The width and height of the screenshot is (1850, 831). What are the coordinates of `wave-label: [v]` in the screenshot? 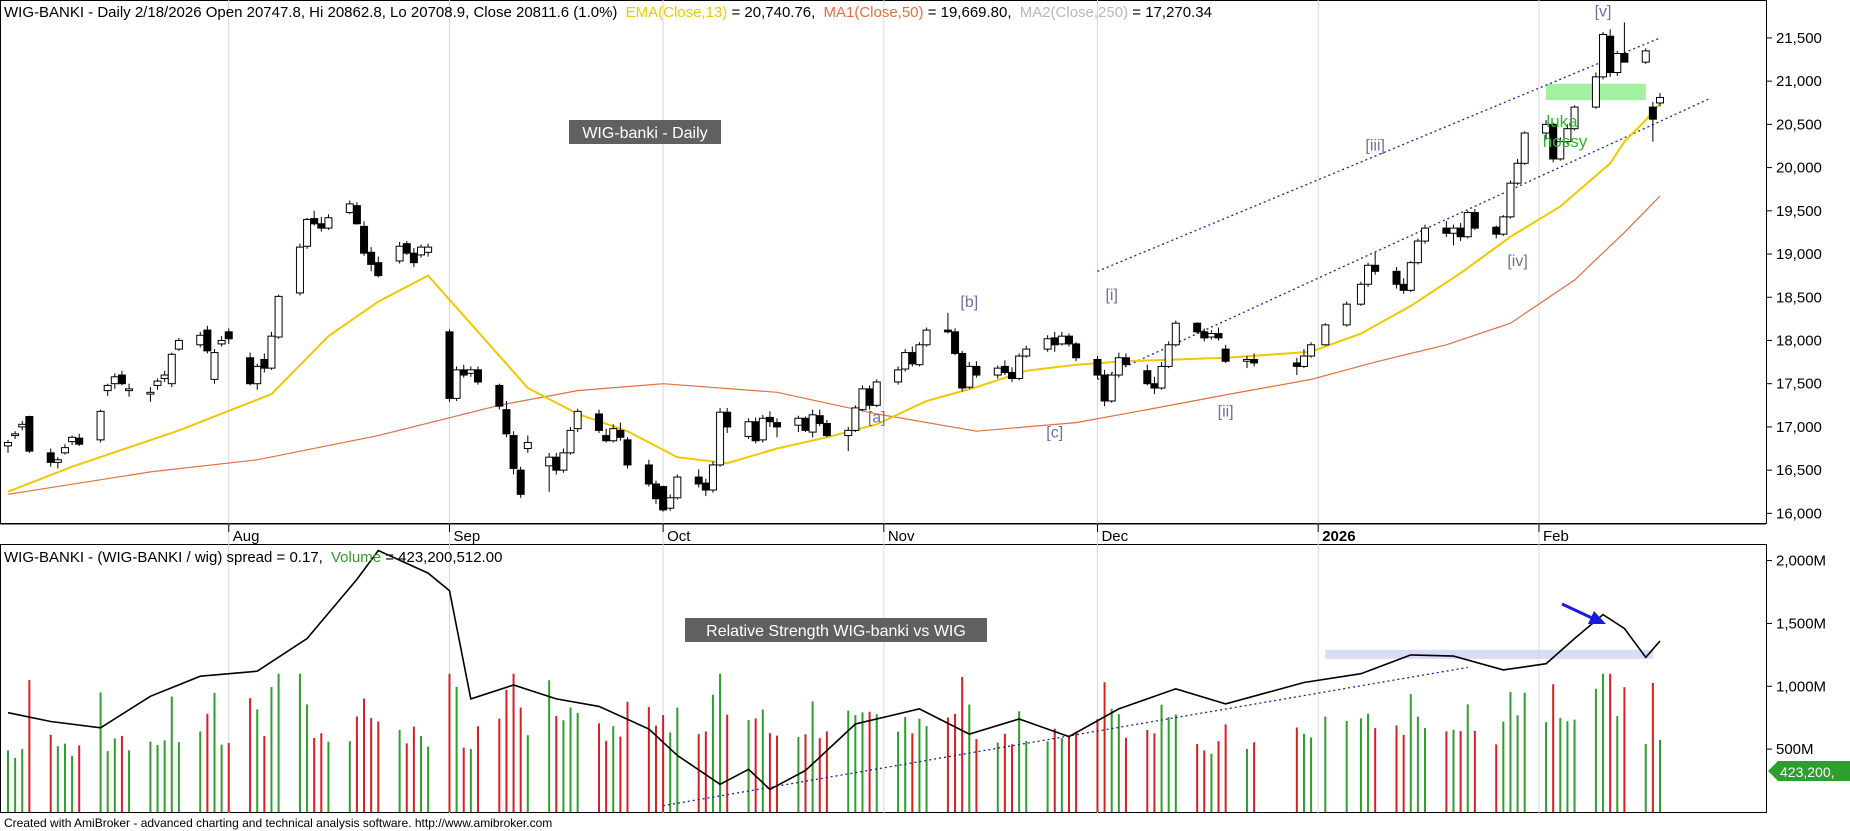 It's located at (1603, 11).